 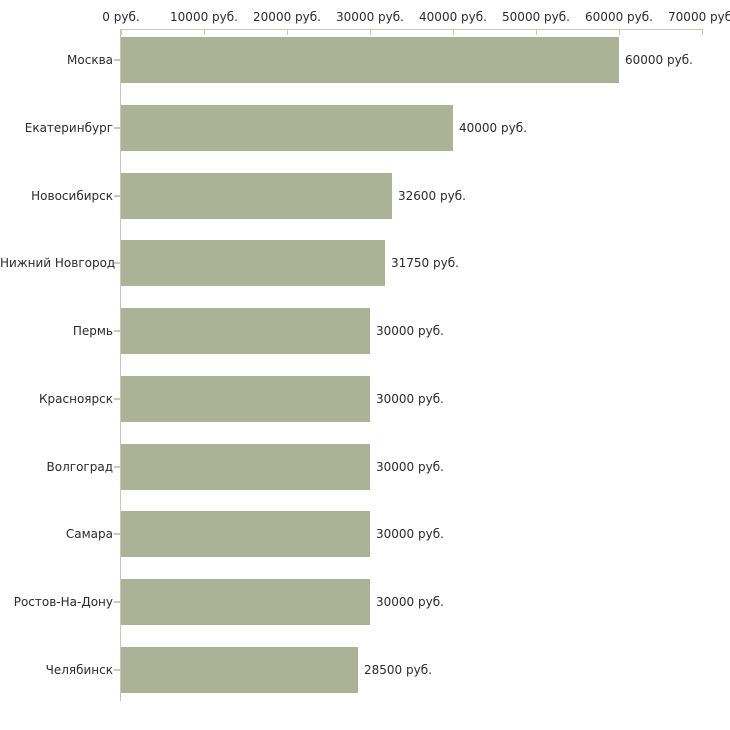 I want to click on value-label: 32600 руб., so click(x=432, y=196).